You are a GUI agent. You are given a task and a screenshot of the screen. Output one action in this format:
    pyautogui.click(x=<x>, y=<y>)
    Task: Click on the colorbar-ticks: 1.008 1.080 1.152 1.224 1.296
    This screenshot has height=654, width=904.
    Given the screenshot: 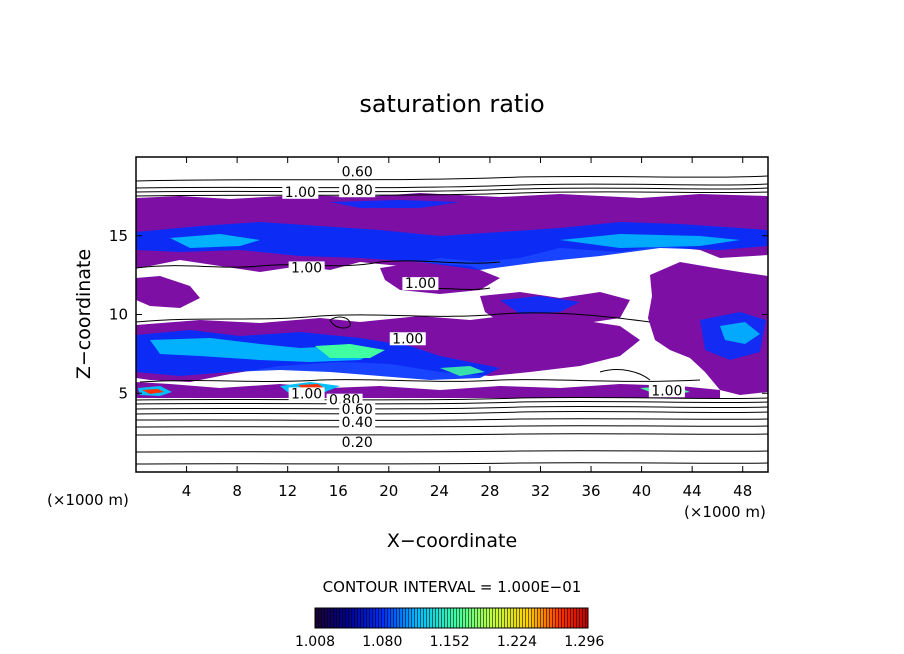 What is the action you would take?
    pyautogui.click(x=449, y=642)
    